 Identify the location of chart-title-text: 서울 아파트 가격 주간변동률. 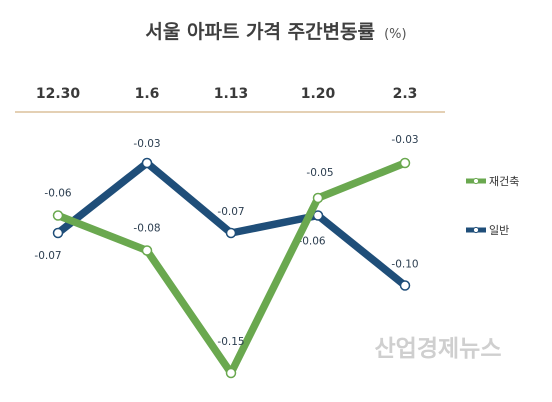
(260, 32).